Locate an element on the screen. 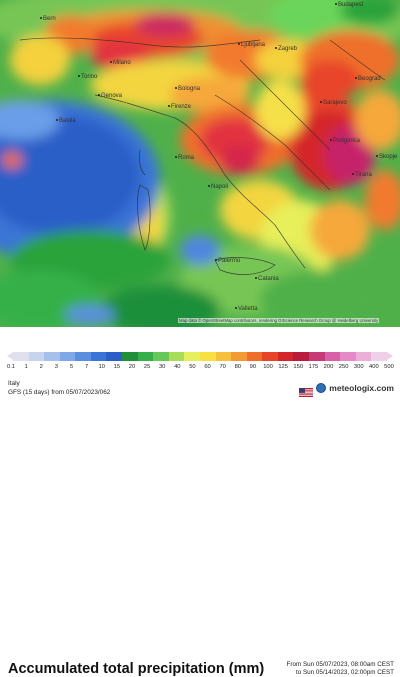 The image size is (400, 677). model-label: GFS (15 days) from 05/07/2023/062 is located at coordinates (59, 392).